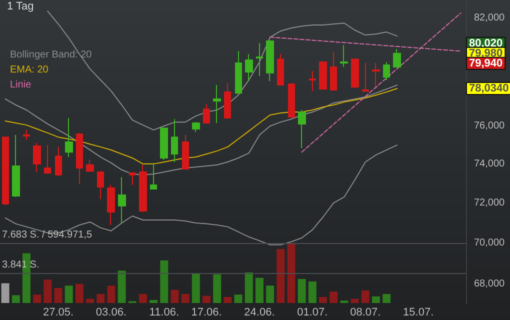 This screenshot has width=510, height=320. Describe the element at coordinates (58, 312) in the screenshot. I see `x-tick-label: 27.05.` at that location.